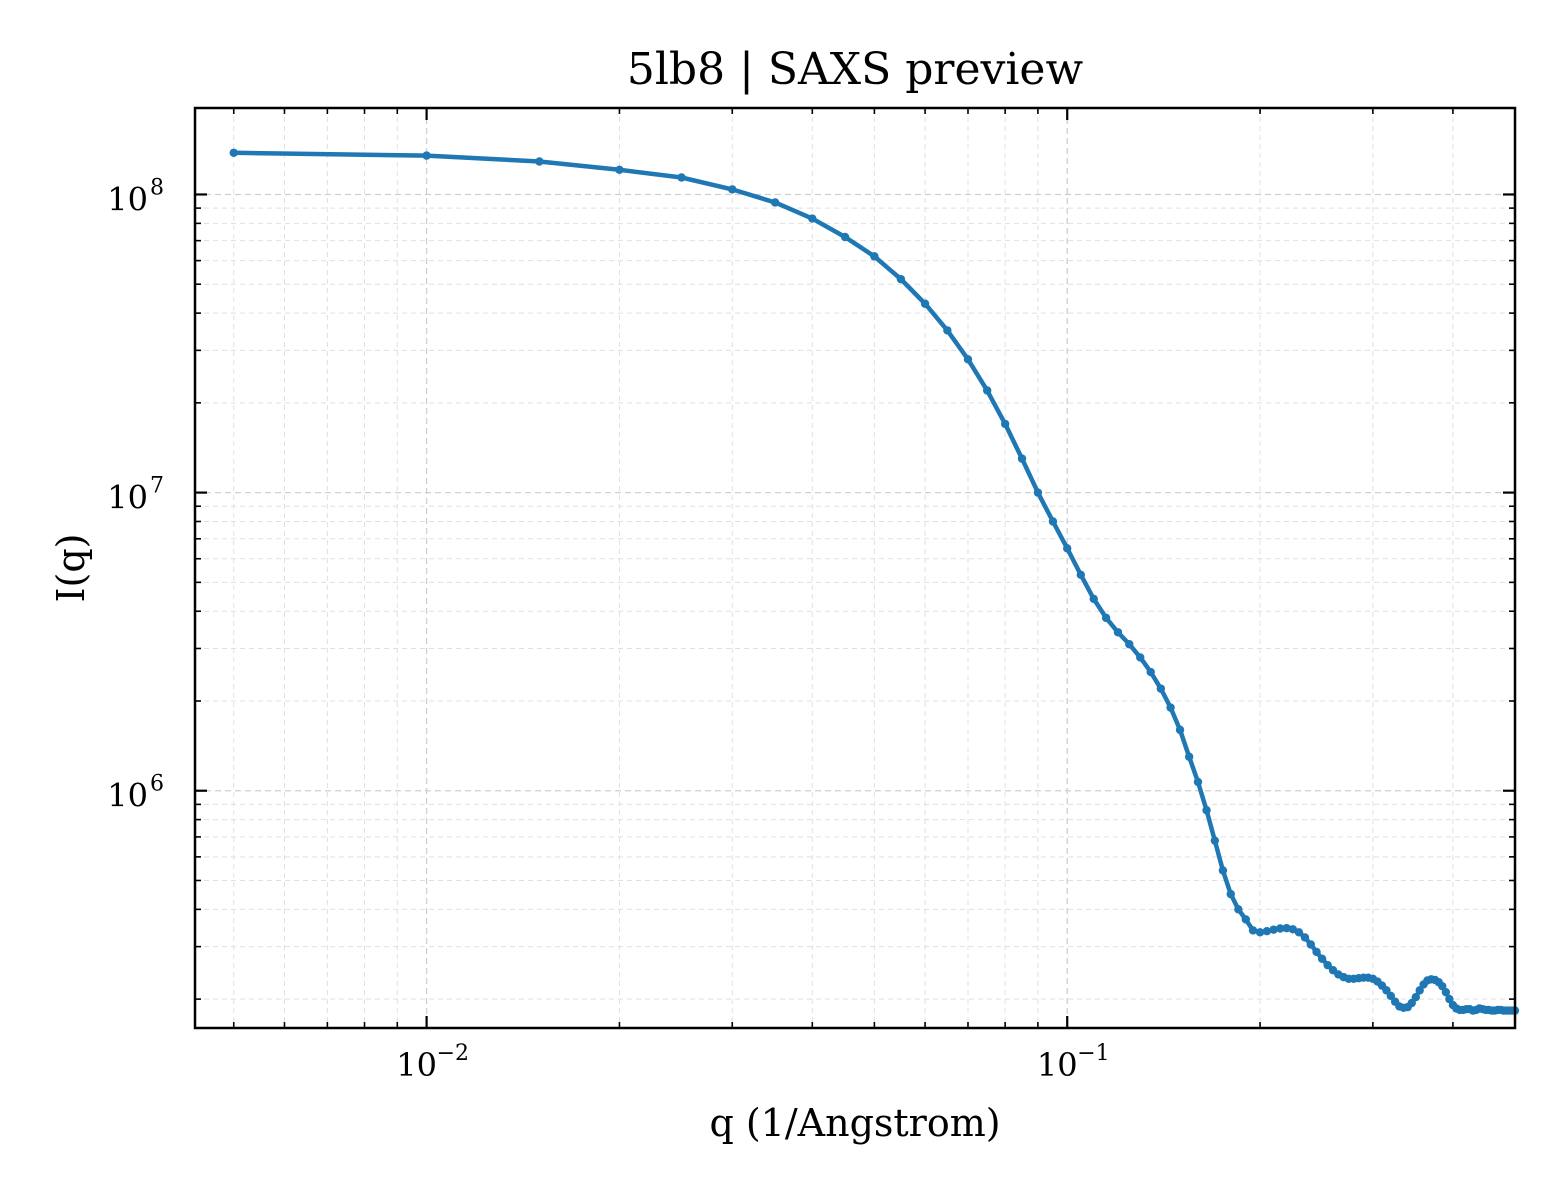 The width and height of the screenshot is (1560, 1200). I want to click on y-tick-exponent: 6, so click(157, 784).